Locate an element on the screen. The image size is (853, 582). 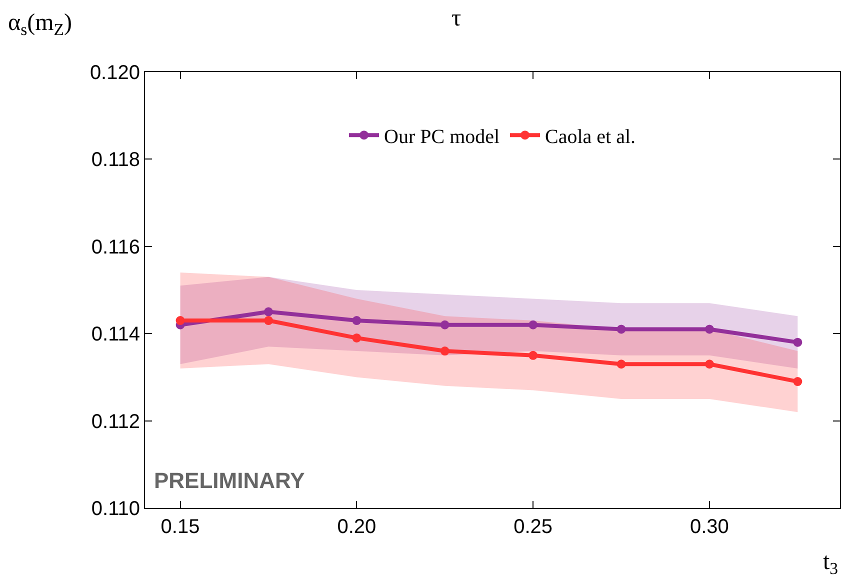
legend-label: Our PC model is located at coordinates (442, 137).